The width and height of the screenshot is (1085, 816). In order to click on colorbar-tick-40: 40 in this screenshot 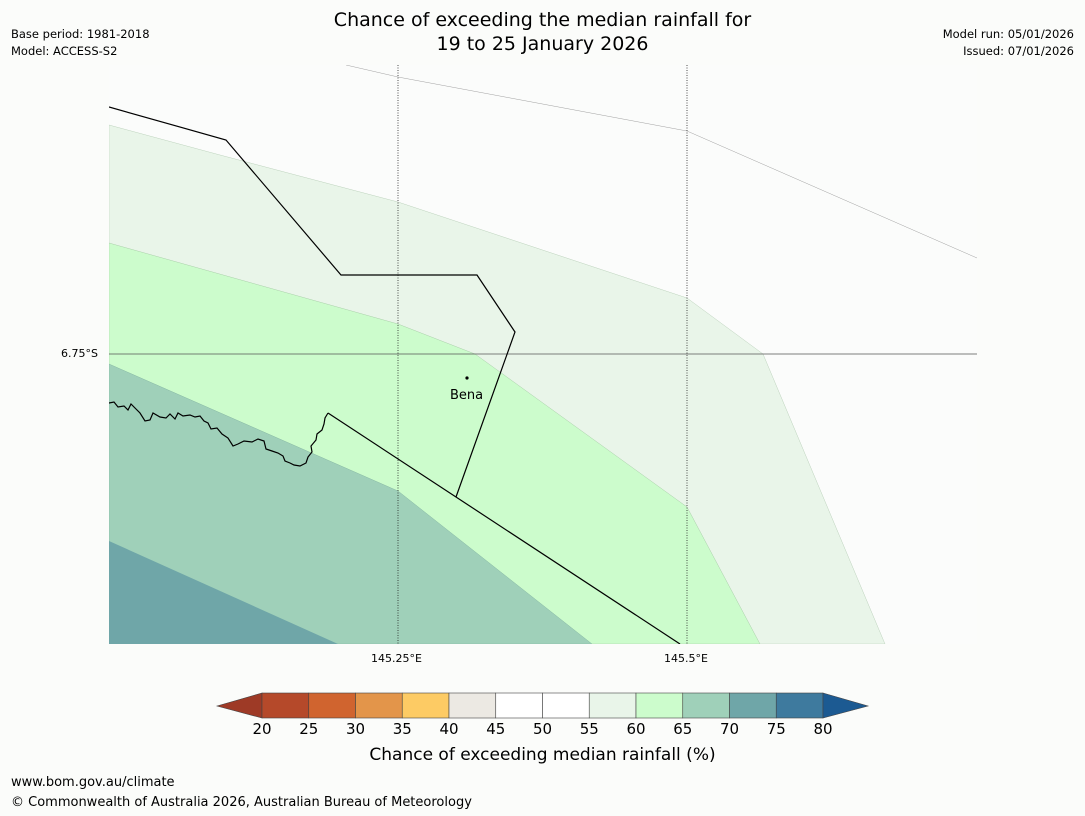, I will do `click(449, 729)`.